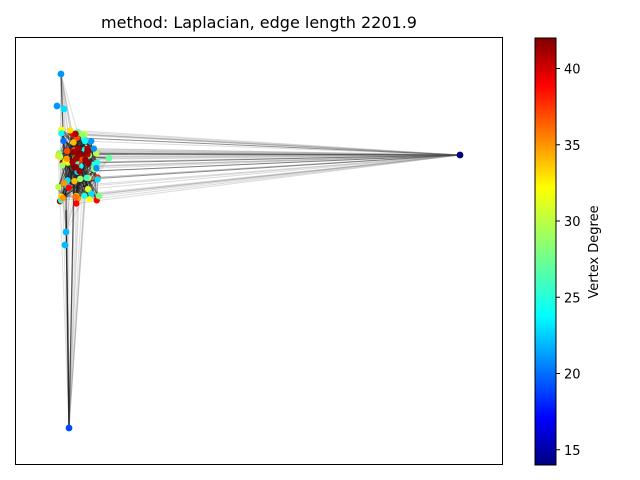 This screenshot has width=640, height=480. I want to click on colorbar-tick-label: 25, so click(572, 298).